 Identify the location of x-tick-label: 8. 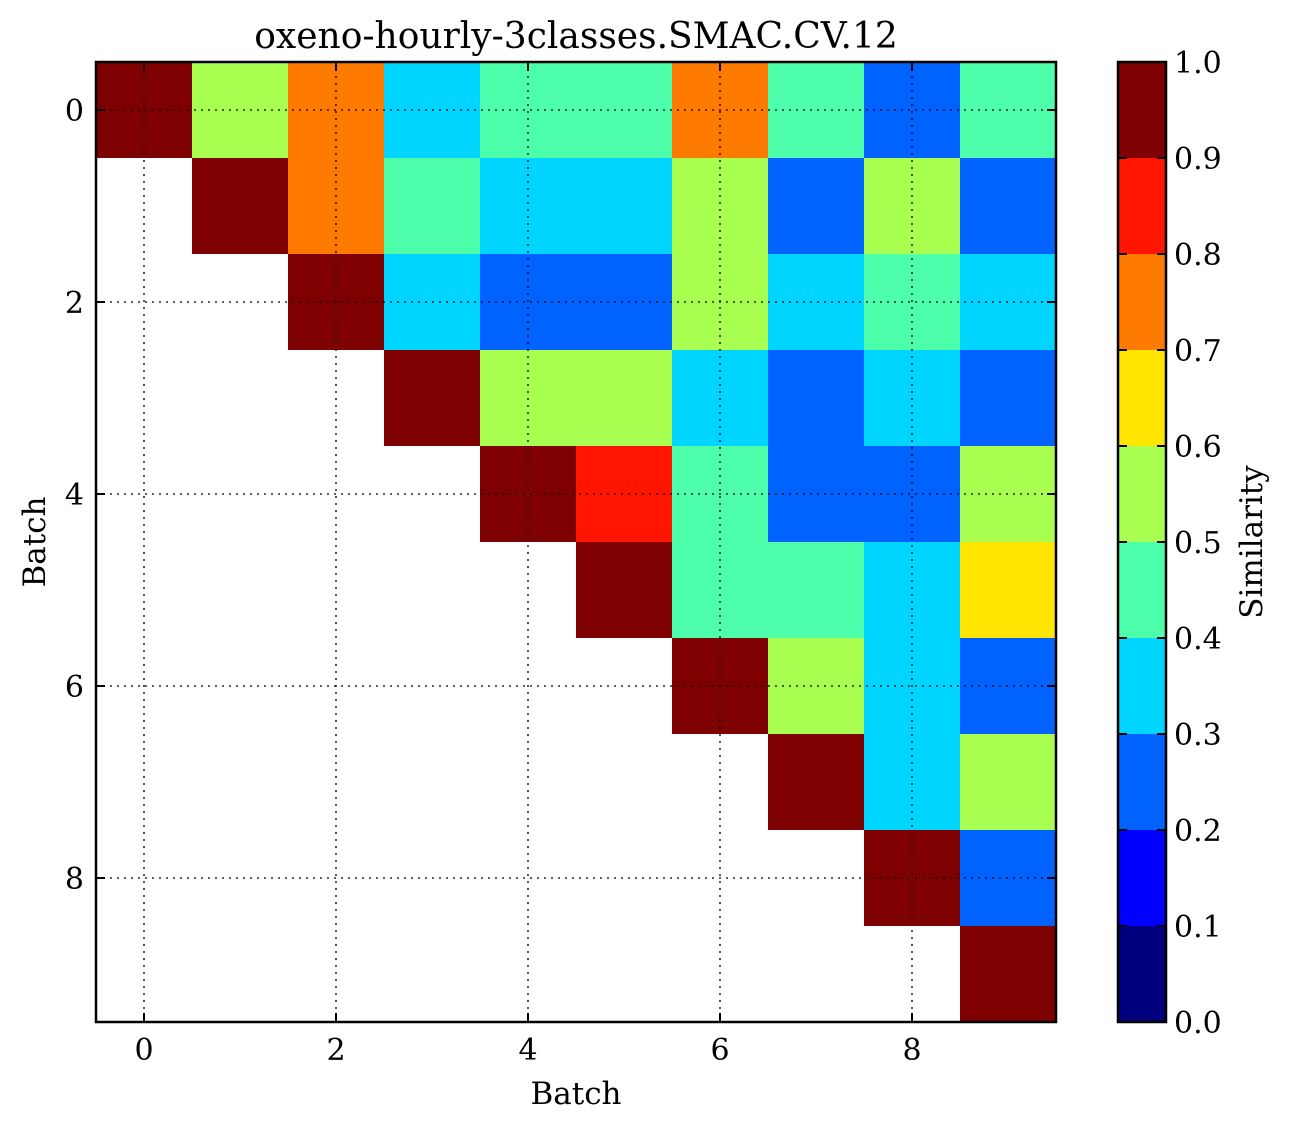
(911, 1050).